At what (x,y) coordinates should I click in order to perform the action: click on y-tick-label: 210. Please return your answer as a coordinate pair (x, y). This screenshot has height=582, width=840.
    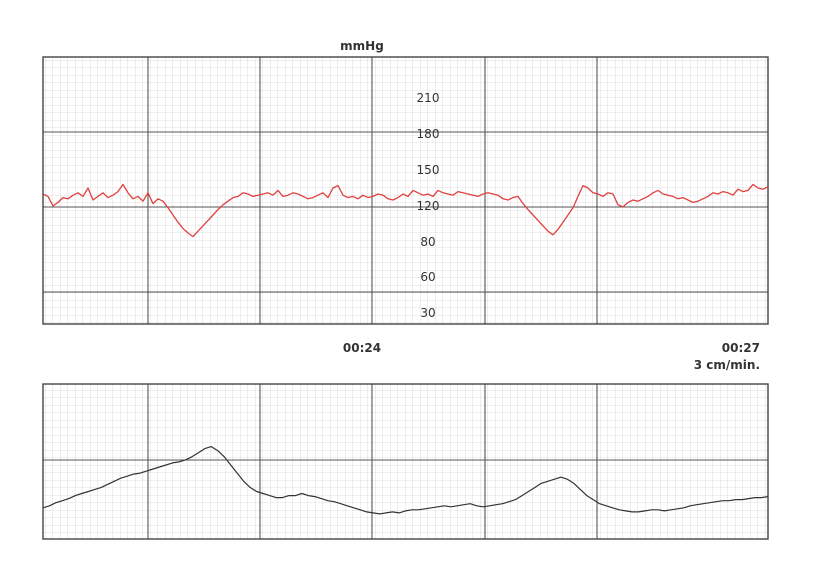
    Looking at the image, I should click on (428, 98).